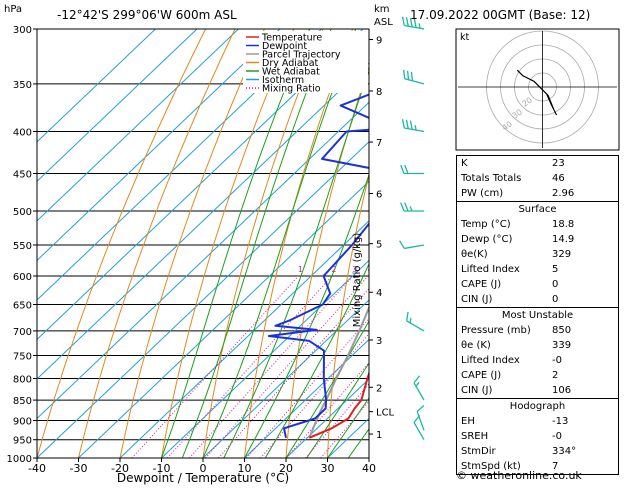 The image size is (629, 490). I want to click on mixing-ratio-axis-label: Mixing Ratio (g/kg), so click(357, 280).